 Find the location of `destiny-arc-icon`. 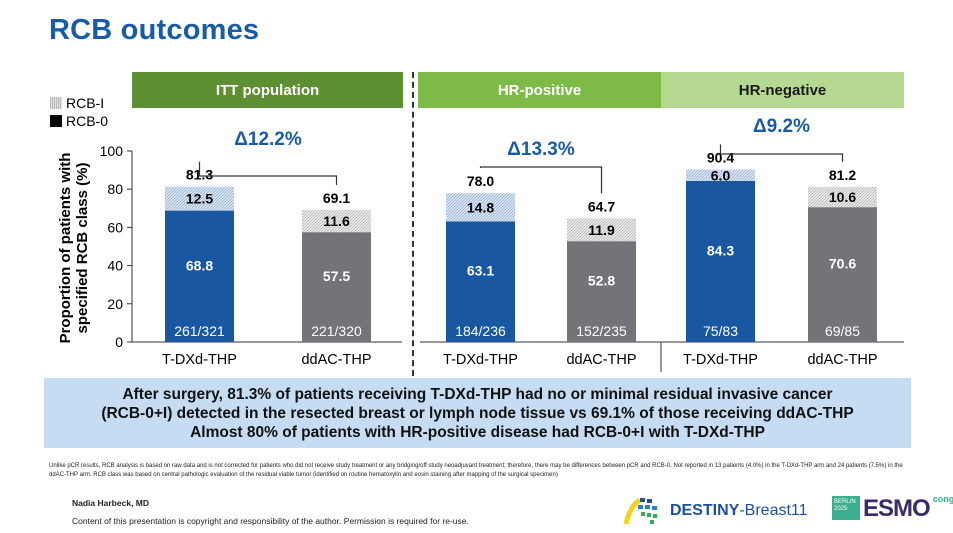

destiny-arc-icon is located at coordinates (640, 511).